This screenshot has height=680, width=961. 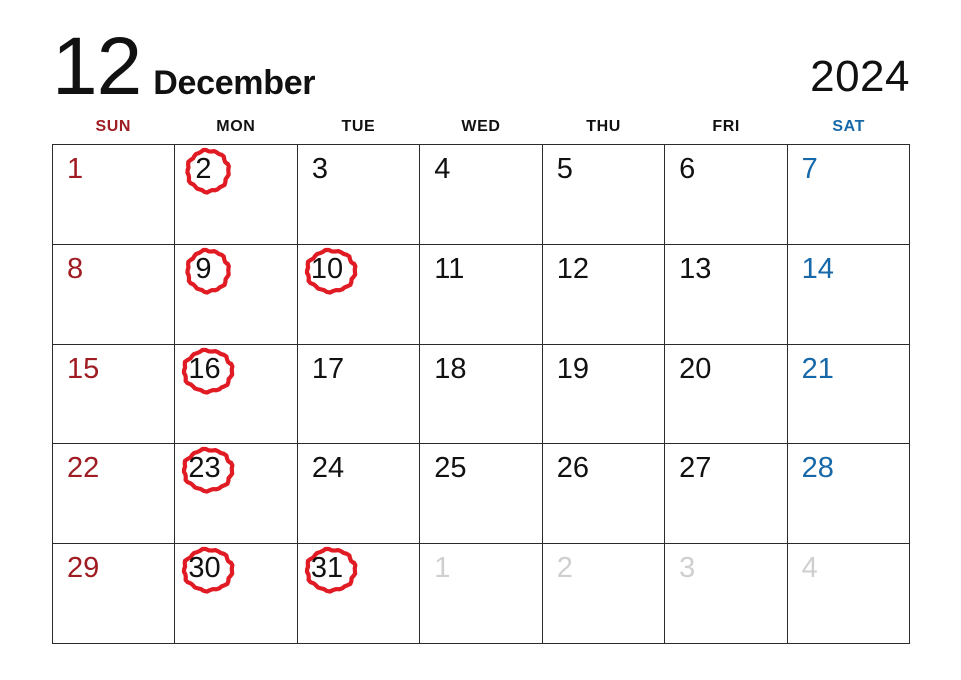 What do you see at coordinates (848, 394) in the screenshot?
I see `calendar-cell: 21` at bounding box center [848, 394].